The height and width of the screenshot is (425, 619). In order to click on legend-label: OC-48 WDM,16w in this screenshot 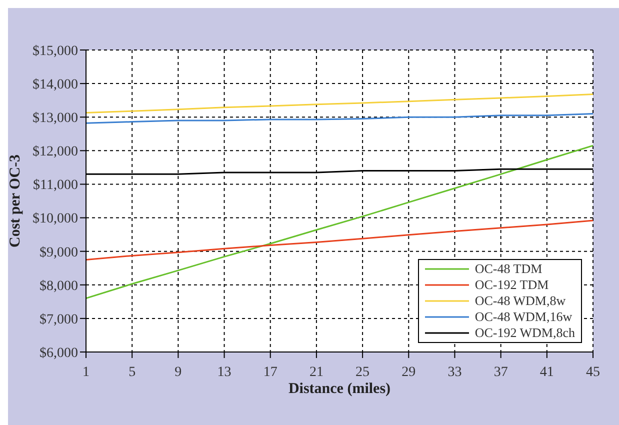, I will do `click(523, 317)`.